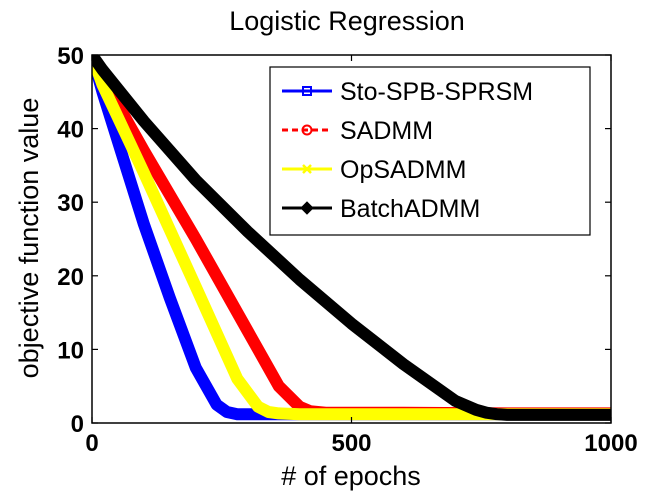 This screenshot has height=499, width=672. I want to click on legend-marker-circle, so click(307, 130).